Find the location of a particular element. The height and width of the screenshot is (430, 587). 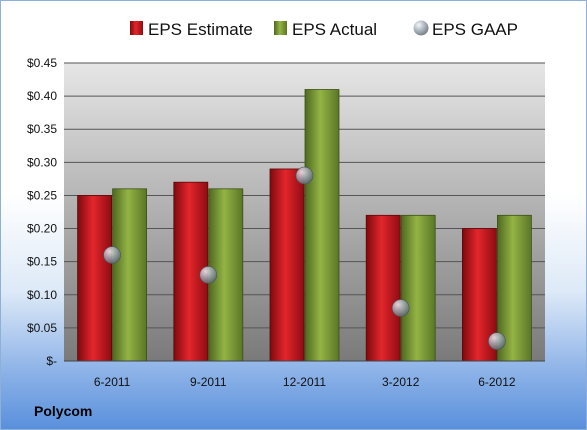

x-tick-label: 9-2011 is located at coordinates (208, 382).